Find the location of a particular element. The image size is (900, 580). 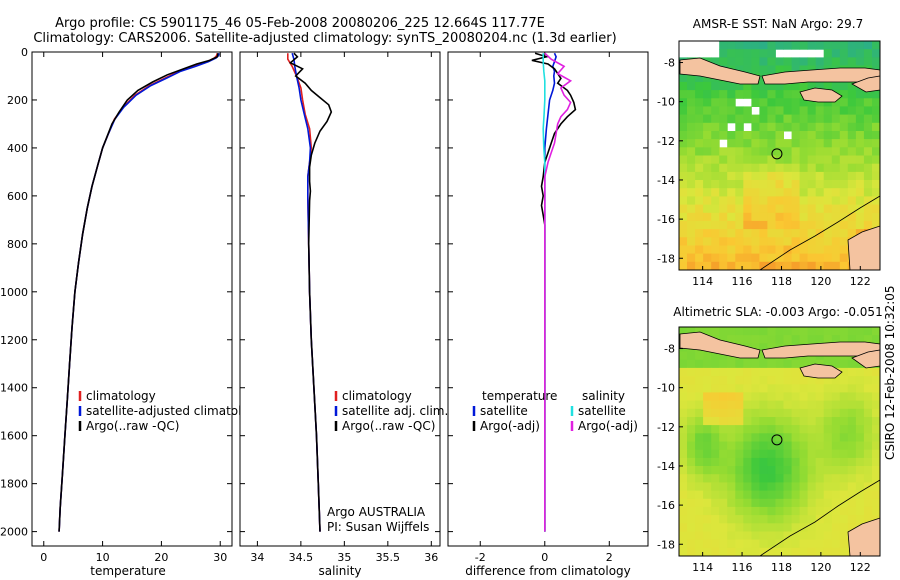

temperature-ytick-label: 400 is located at coordinates (17, 148).